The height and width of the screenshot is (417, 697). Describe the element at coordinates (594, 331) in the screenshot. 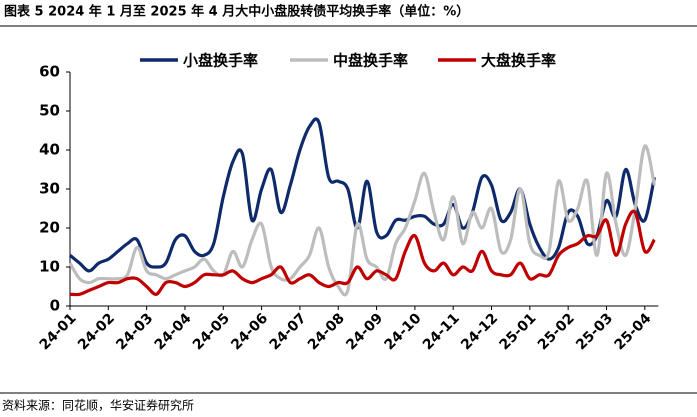

I see `x-tick-label: 25-03` at that location.